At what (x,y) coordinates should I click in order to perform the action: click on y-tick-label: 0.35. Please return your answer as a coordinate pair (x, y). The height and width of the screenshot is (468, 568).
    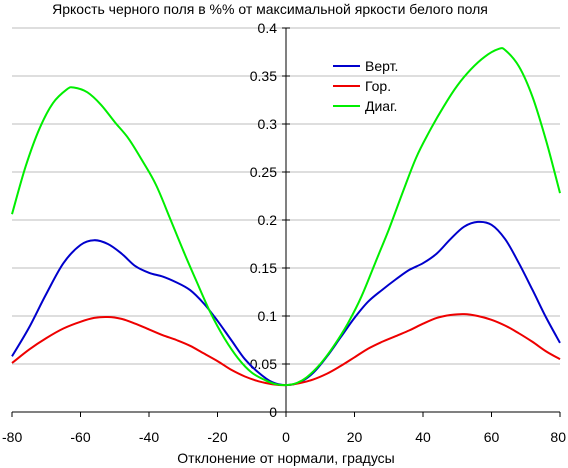
    Looking at the image, I should click on (263, 76).